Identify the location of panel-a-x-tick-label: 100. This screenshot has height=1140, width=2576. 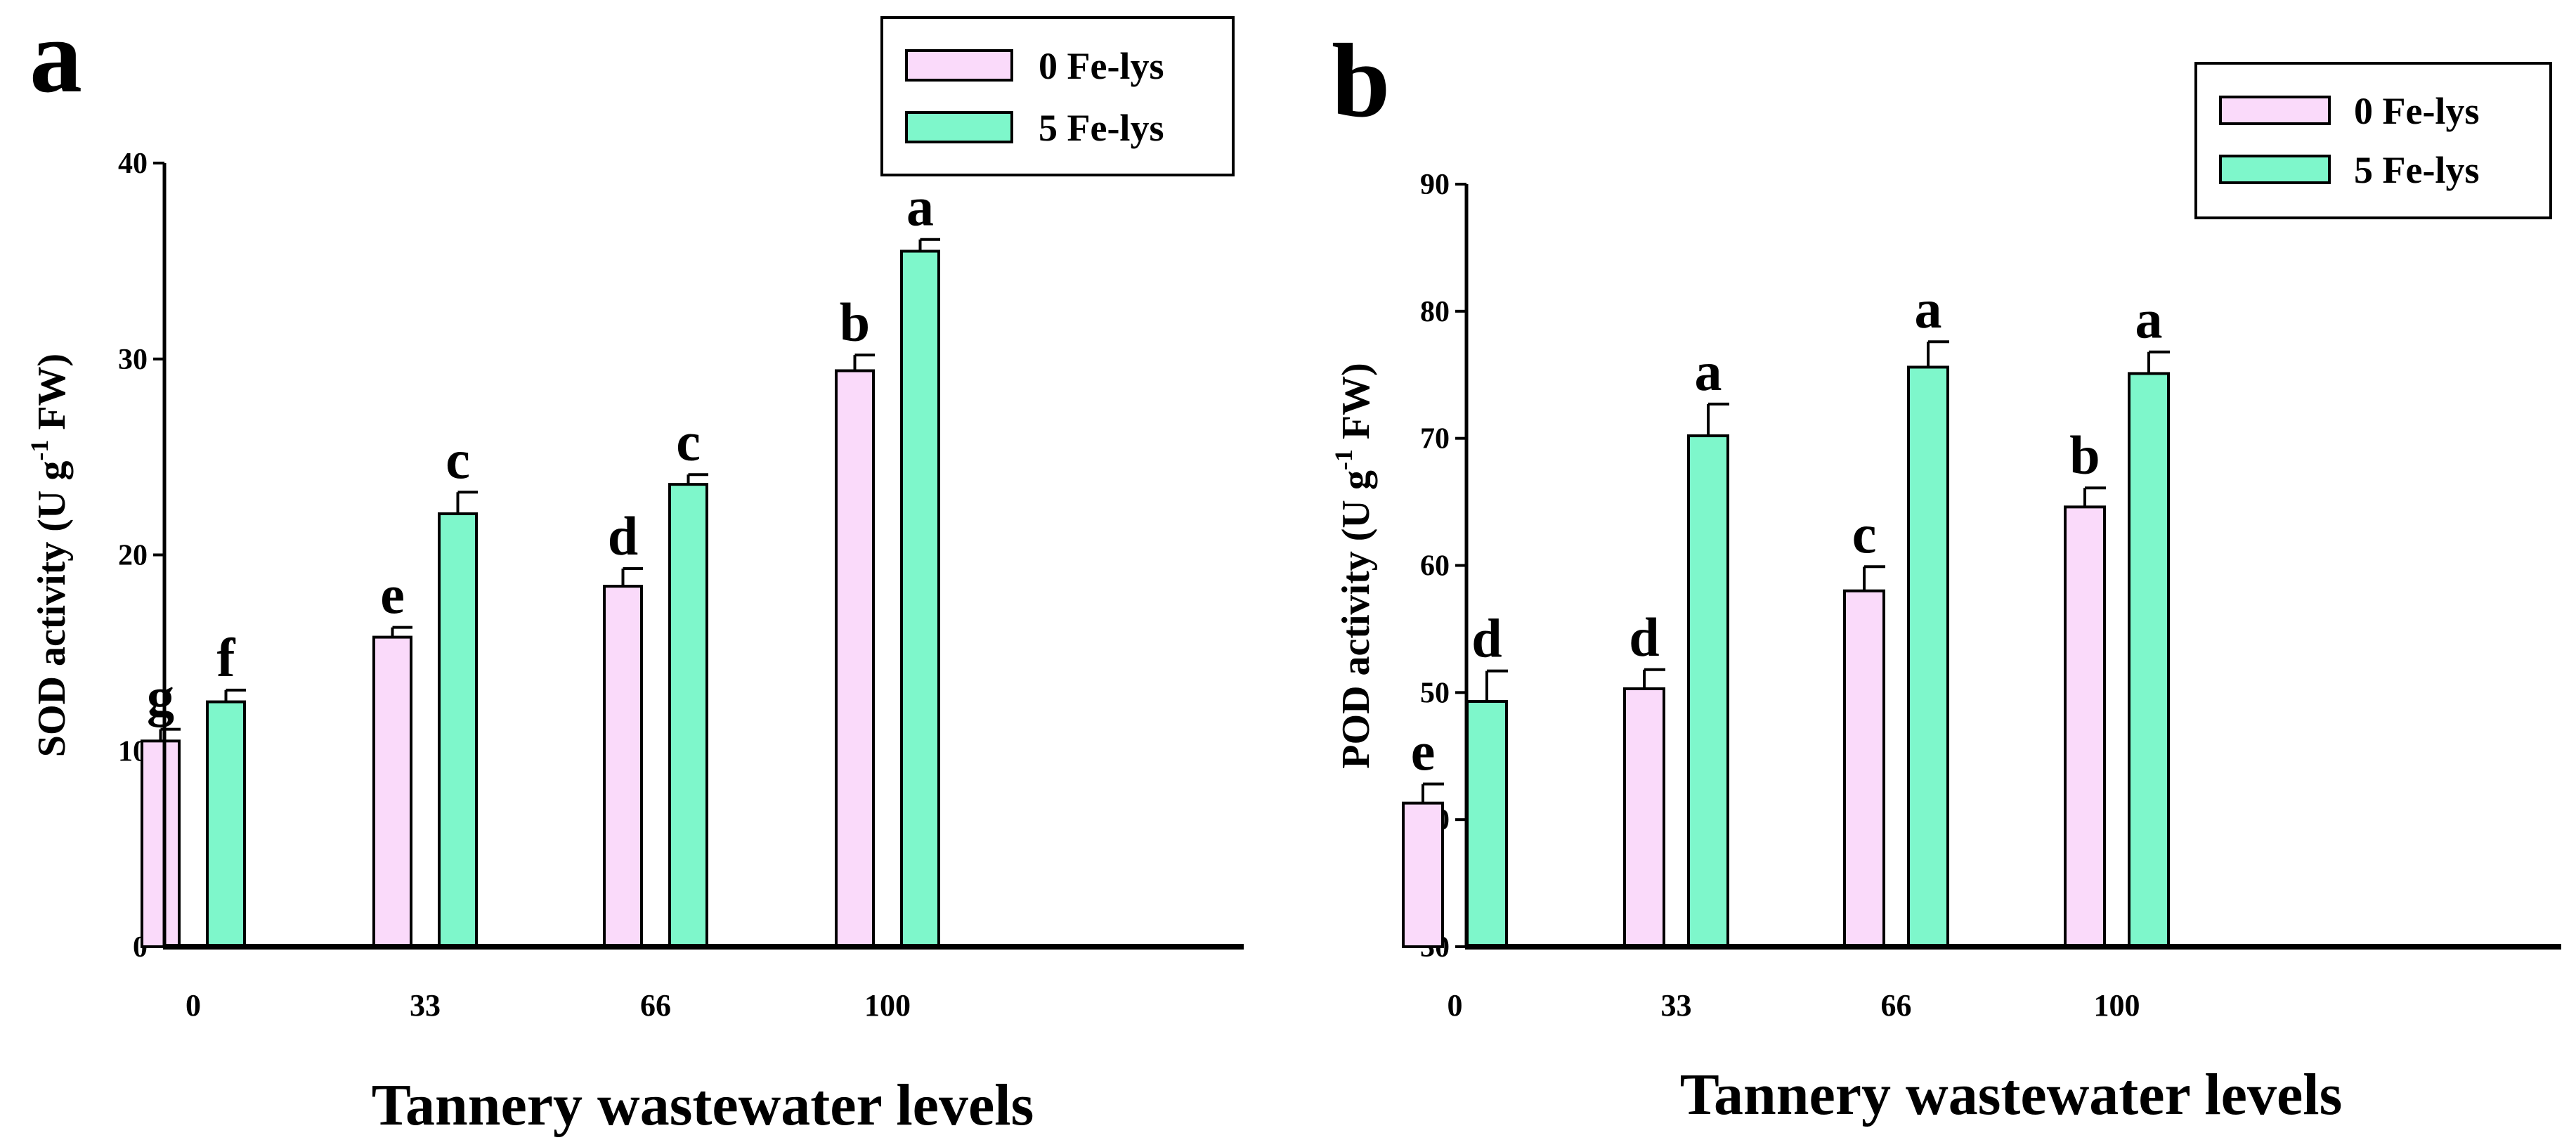
(887, 1005).